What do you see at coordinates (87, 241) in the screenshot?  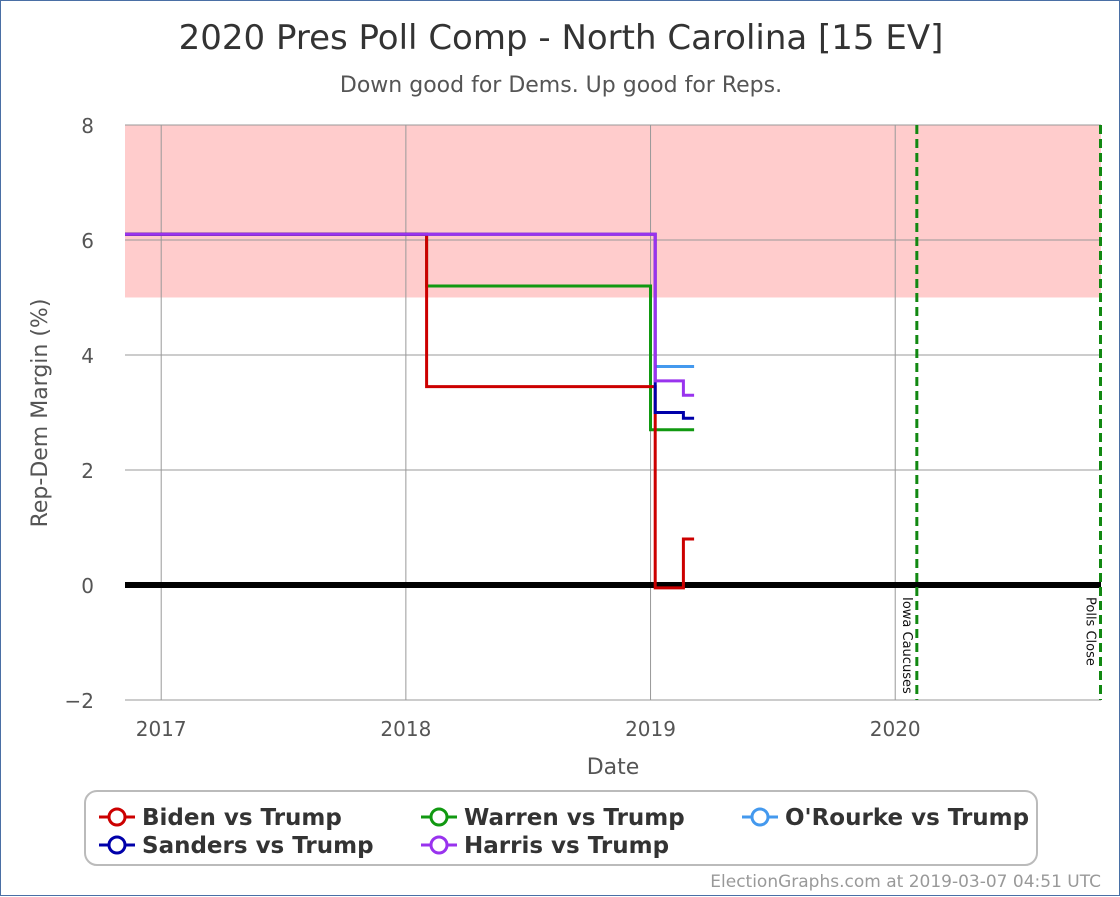 I see `y-tick-label: 6` at bounding box center [87, 241].